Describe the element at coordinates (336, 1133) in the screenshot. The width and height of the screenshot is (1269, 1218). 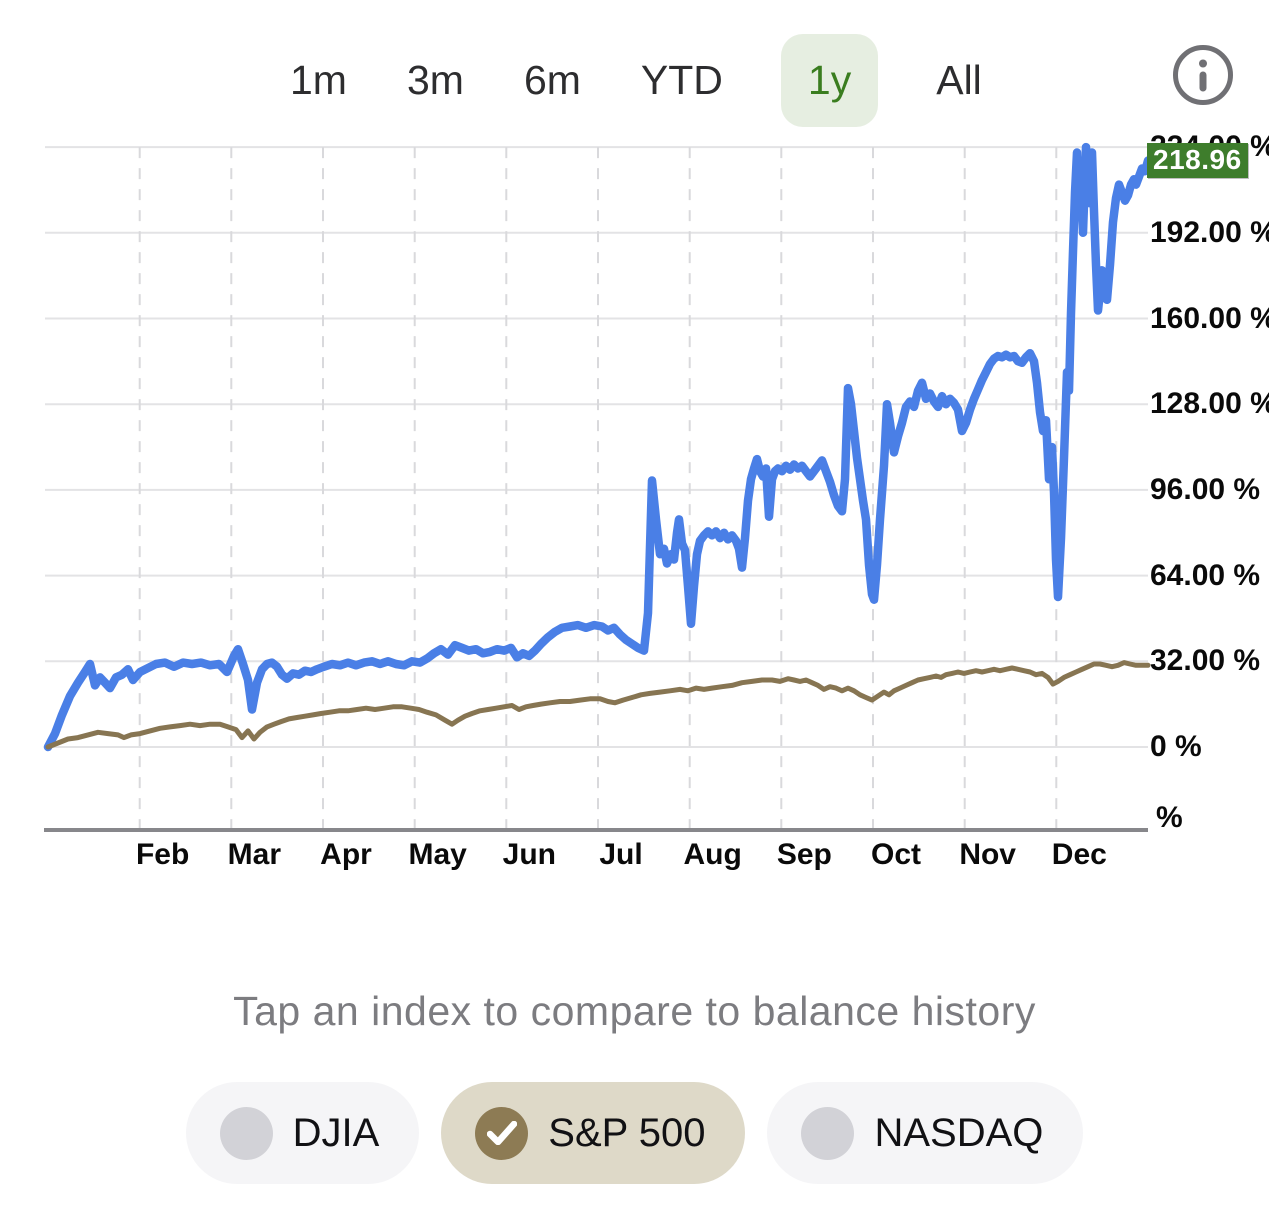
I see `index-pill-label: DJIA` at that location.